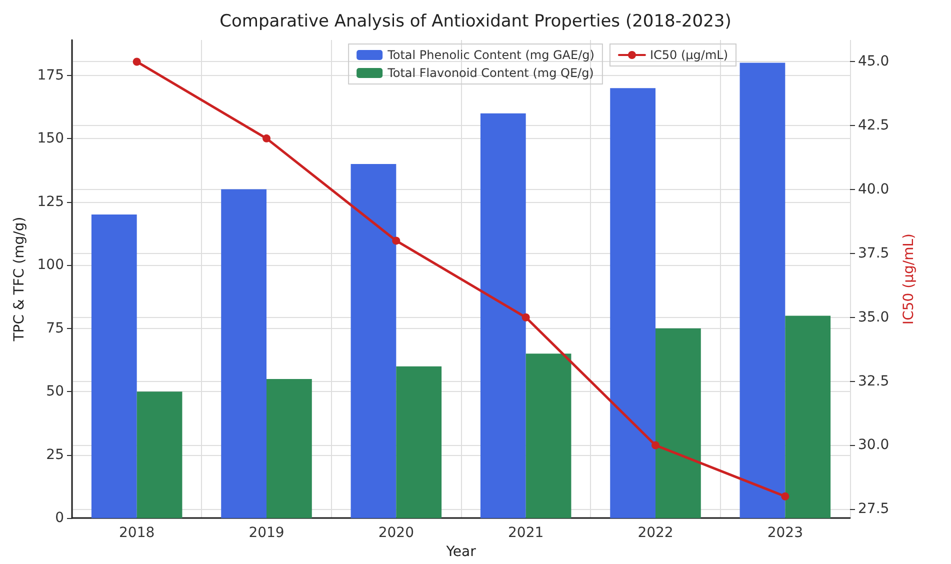  Describe the element at coordinates (490, 55) in the screenshot. I see `legend-label: Total Phenolic Content (mg GAE/g)` at that location.